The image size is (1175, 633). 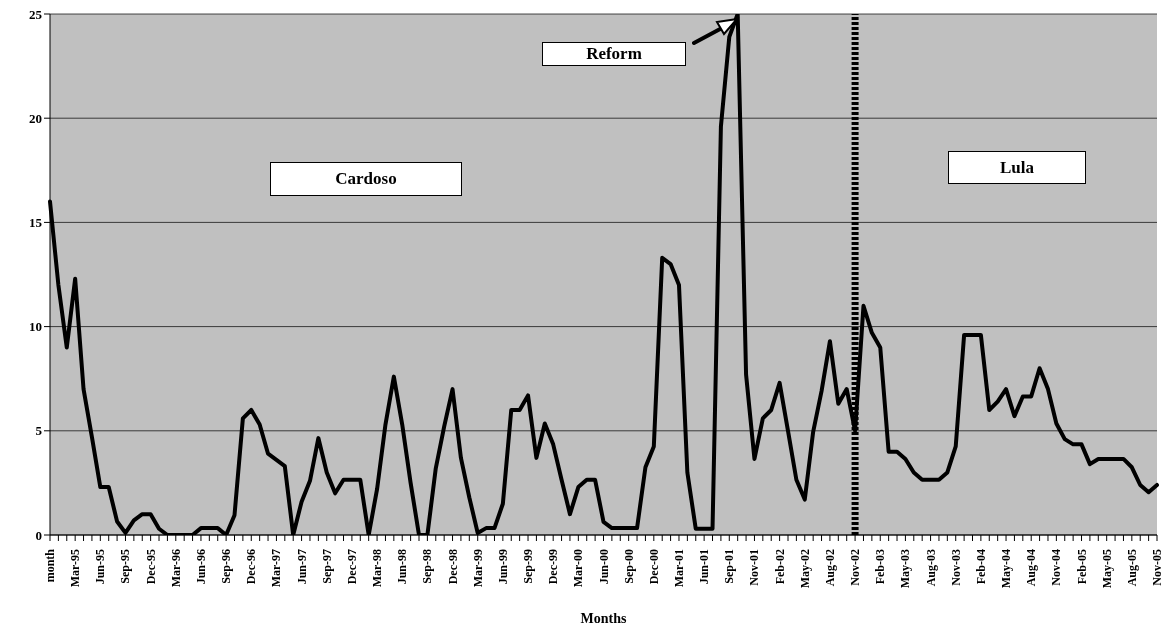 I want to click on x-tick-label: Mar-98, so click(x=377, y=568).